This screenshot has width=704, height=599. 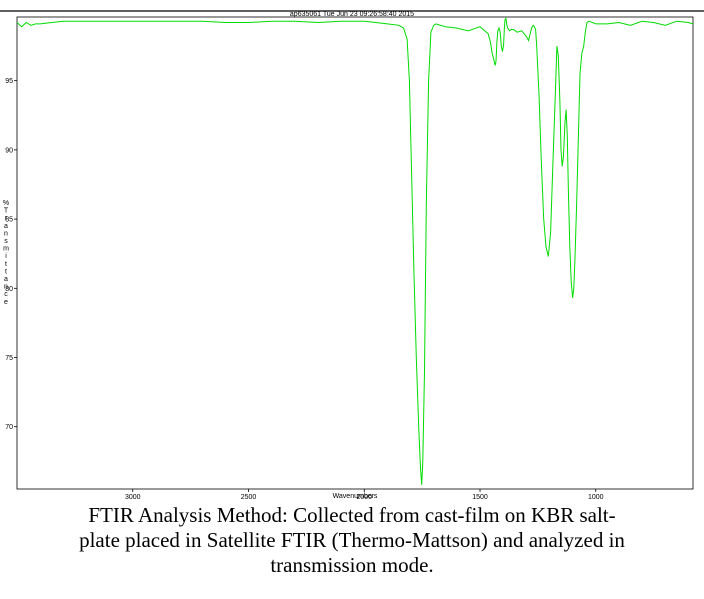 I want to click on y-tick-label: 70, so click(x=9, y=427).